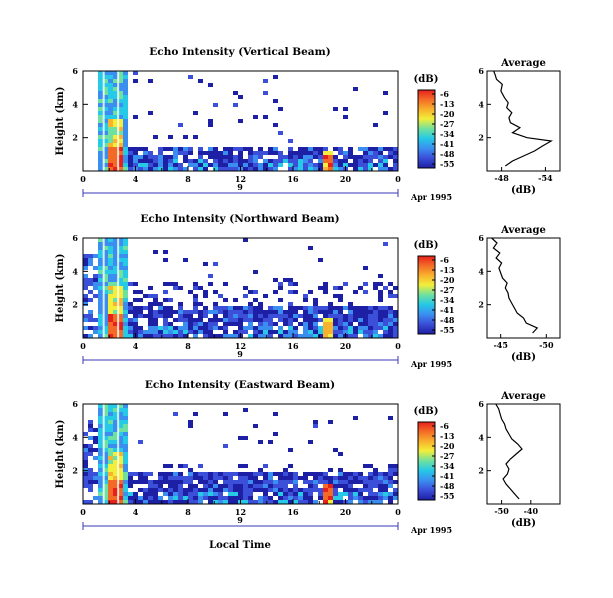  What do you see at coordinates (75, 238) in the screenshot?
I see `y-tick-label: 6` at bounding box center [75, 238].